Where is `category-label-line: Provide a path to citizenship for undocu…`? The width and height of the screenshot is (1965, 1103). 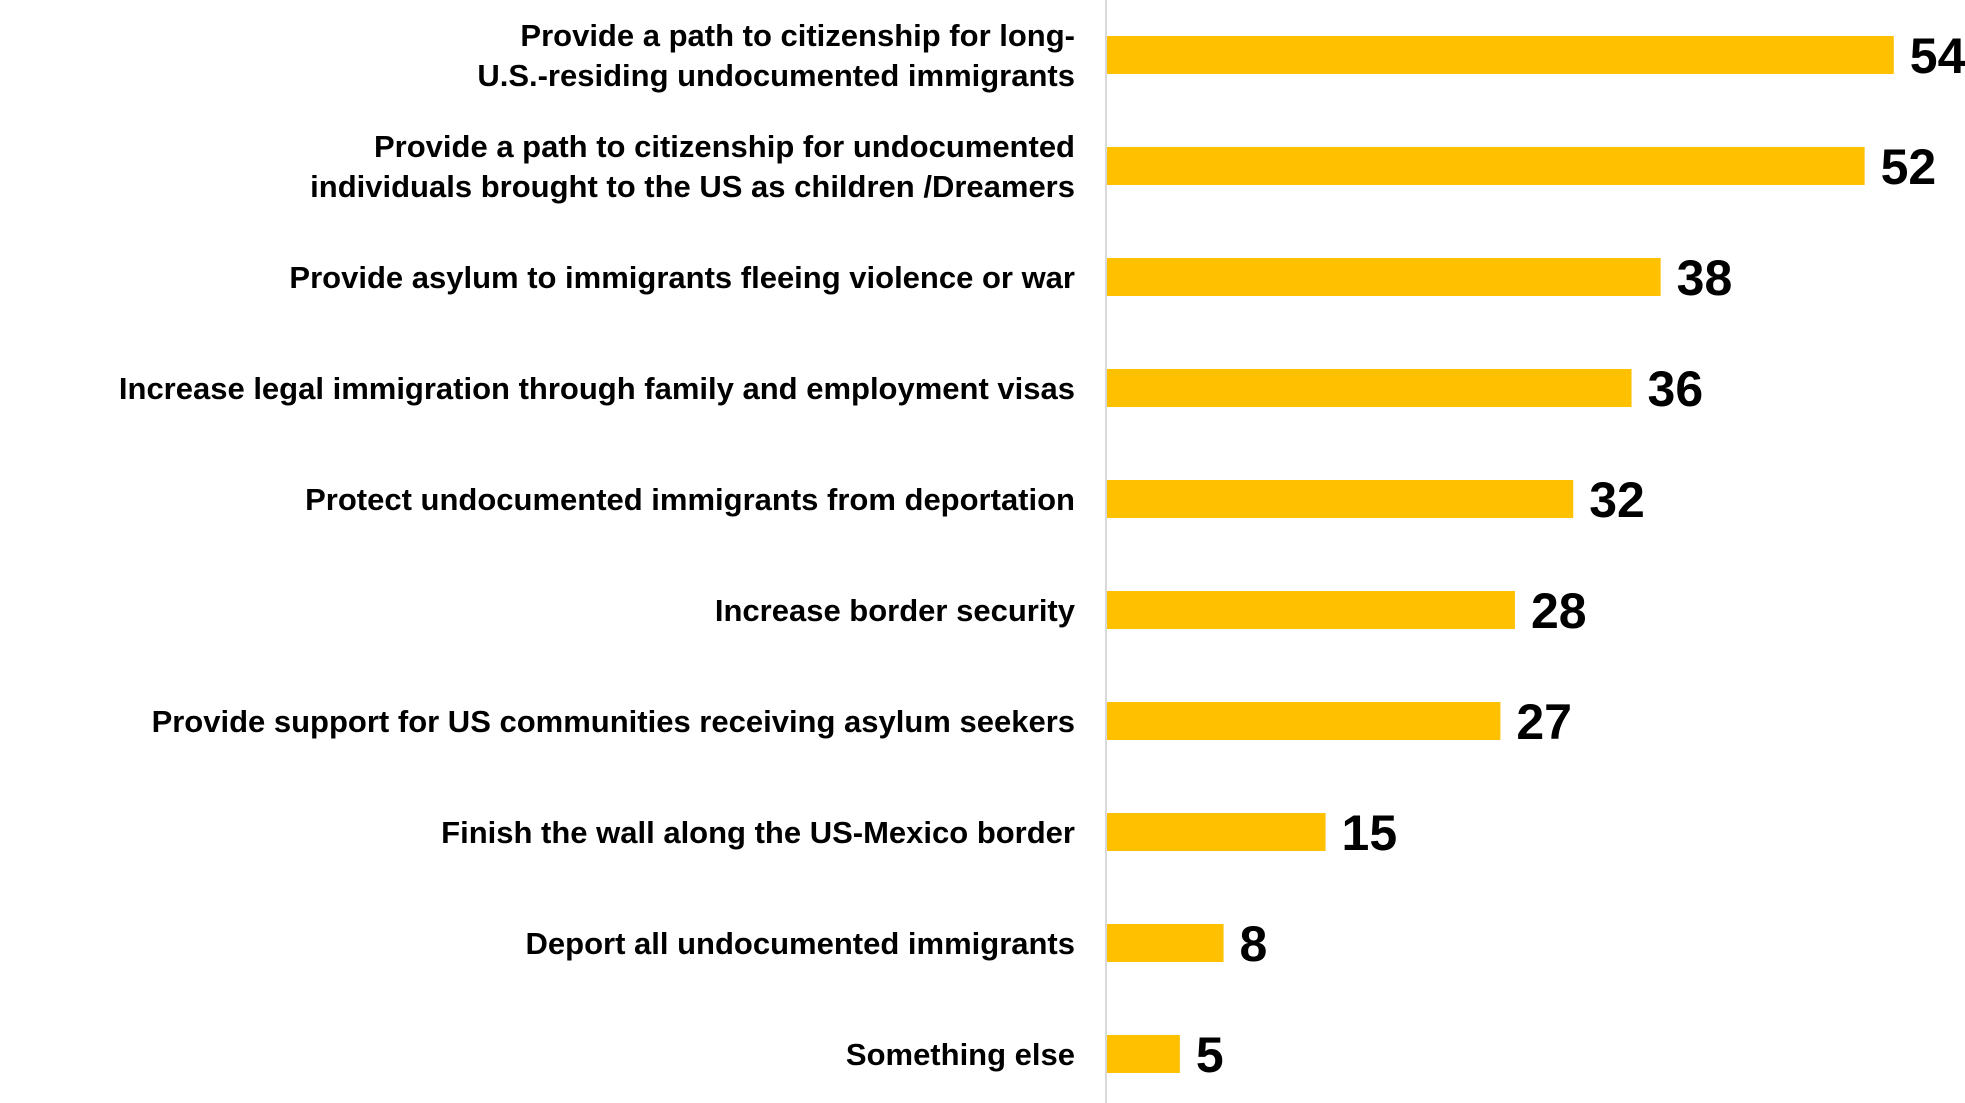 category-label-line: Provide a path to citizenship for undocu… is located at coordinates (724, 146).